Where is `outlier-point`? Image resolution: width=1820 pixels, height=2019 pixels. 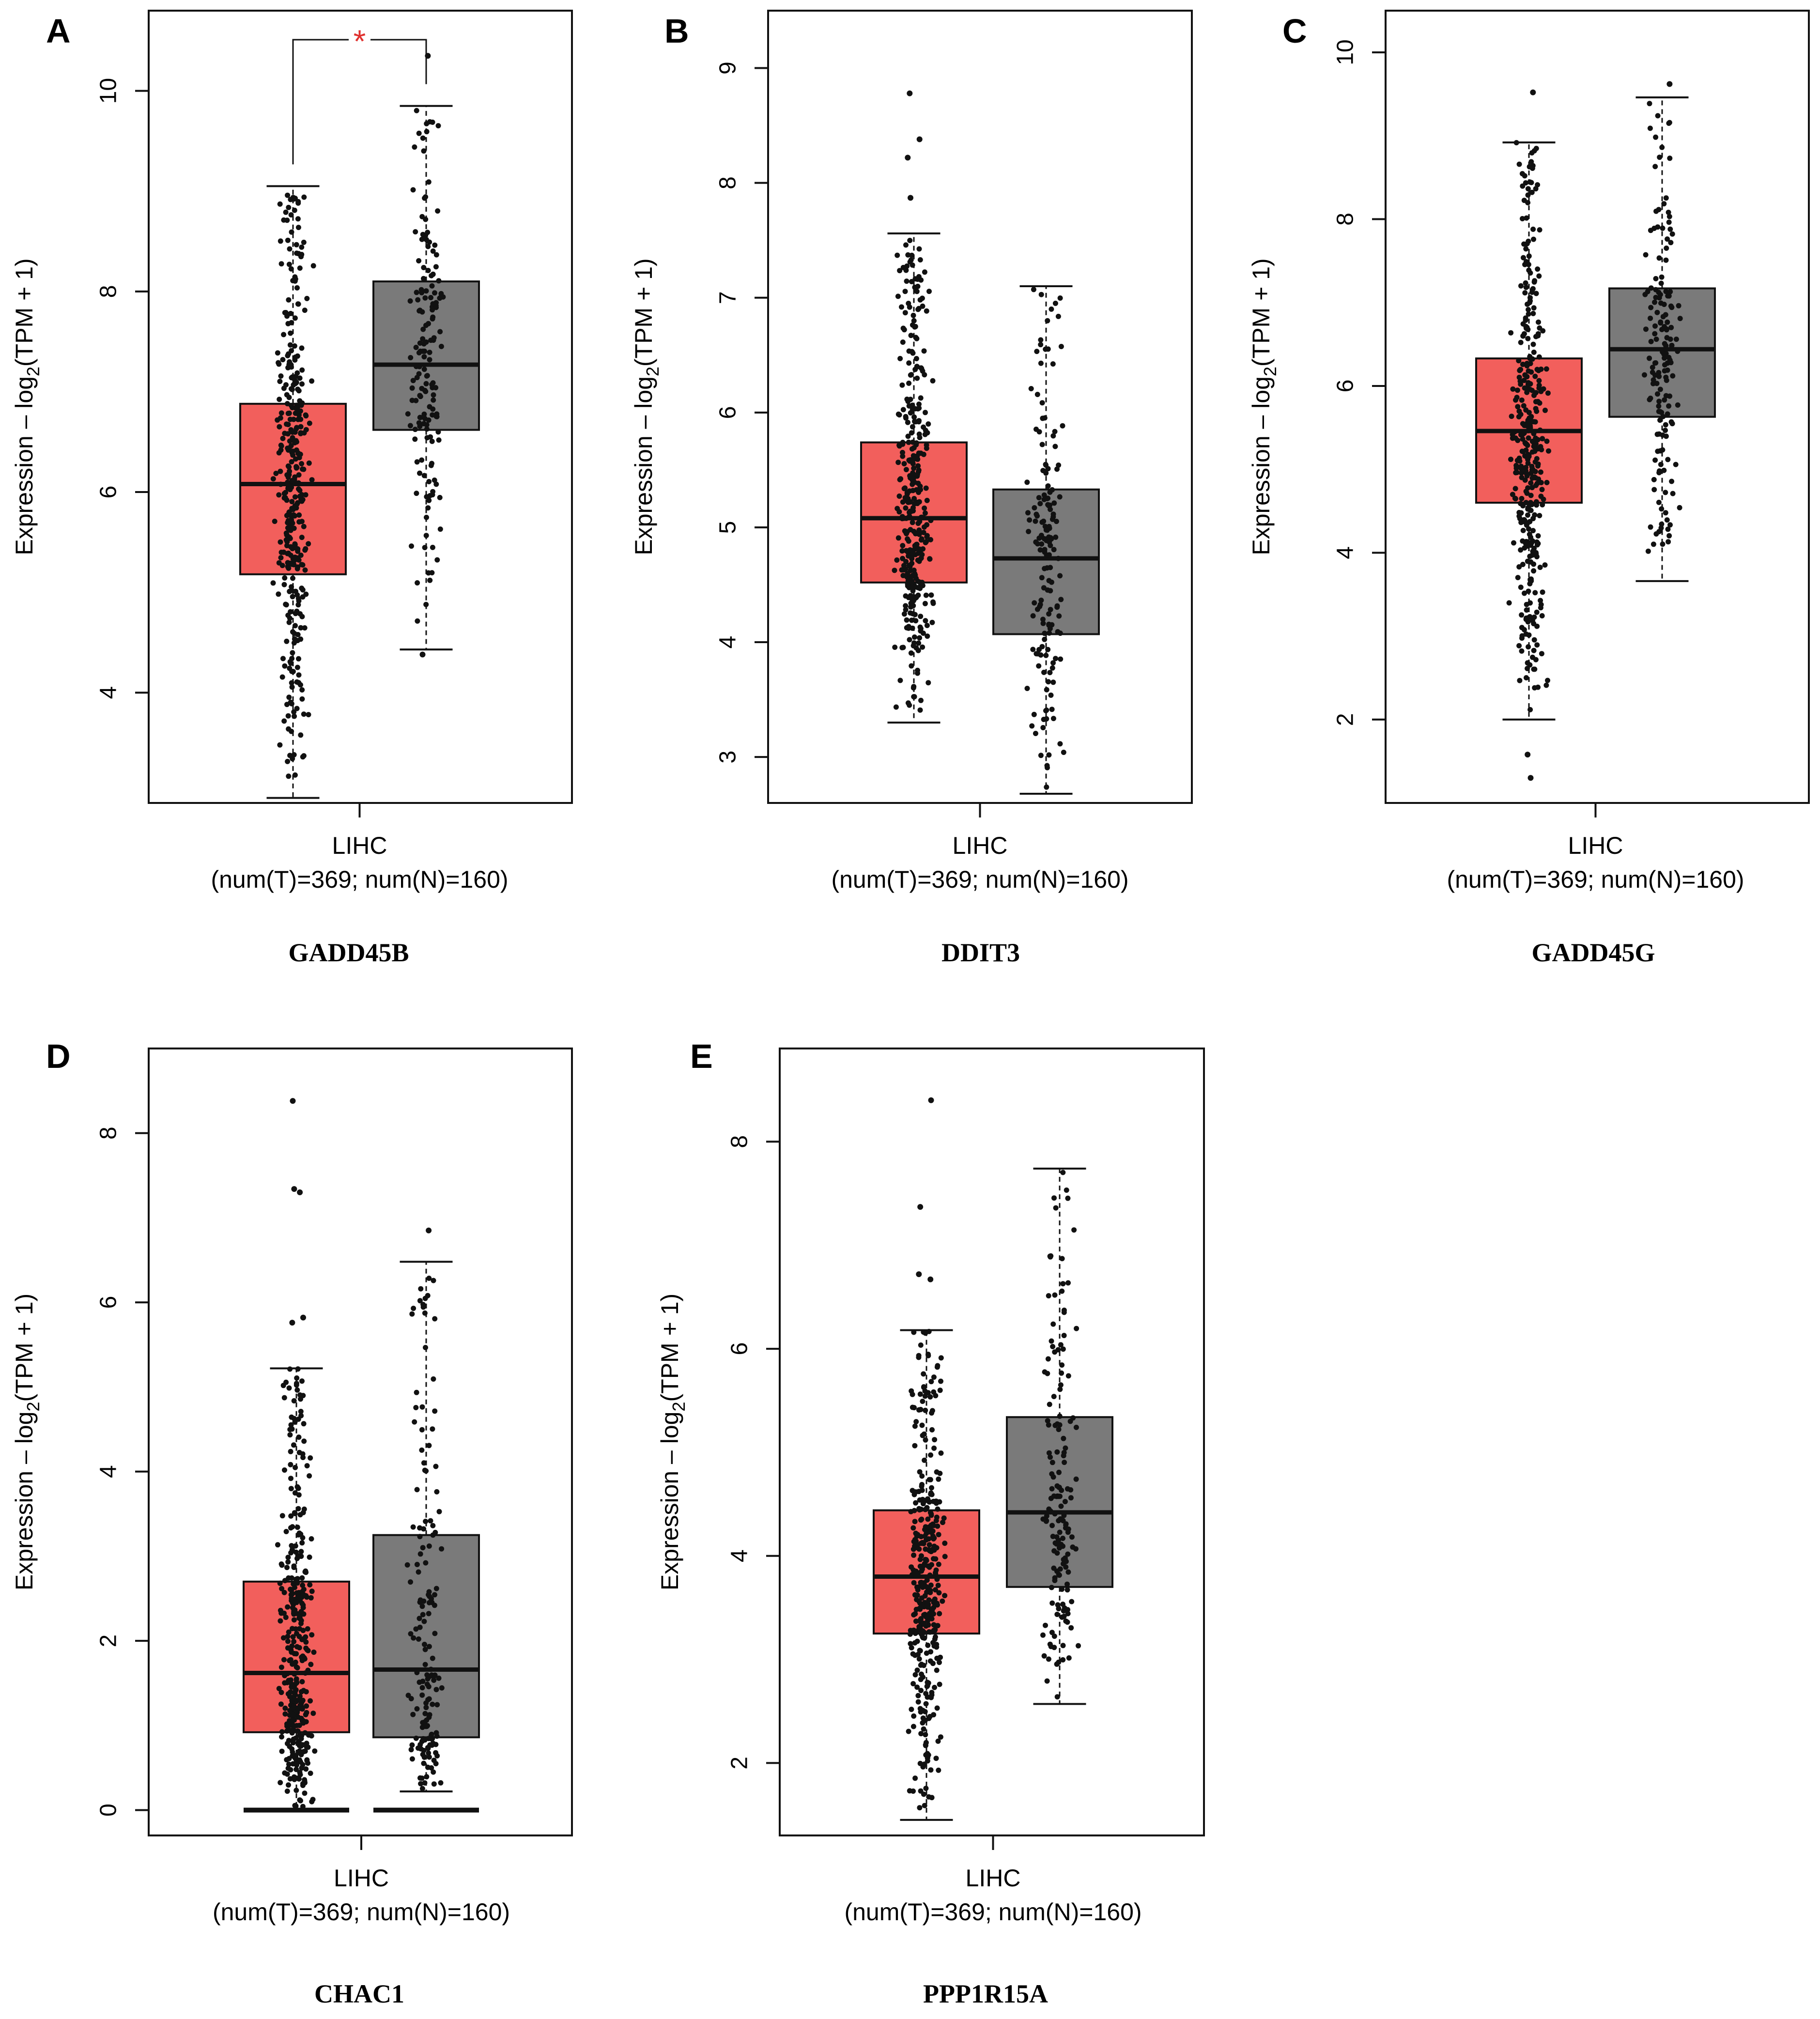
outlier-point is located at coordinates (293, 1101).